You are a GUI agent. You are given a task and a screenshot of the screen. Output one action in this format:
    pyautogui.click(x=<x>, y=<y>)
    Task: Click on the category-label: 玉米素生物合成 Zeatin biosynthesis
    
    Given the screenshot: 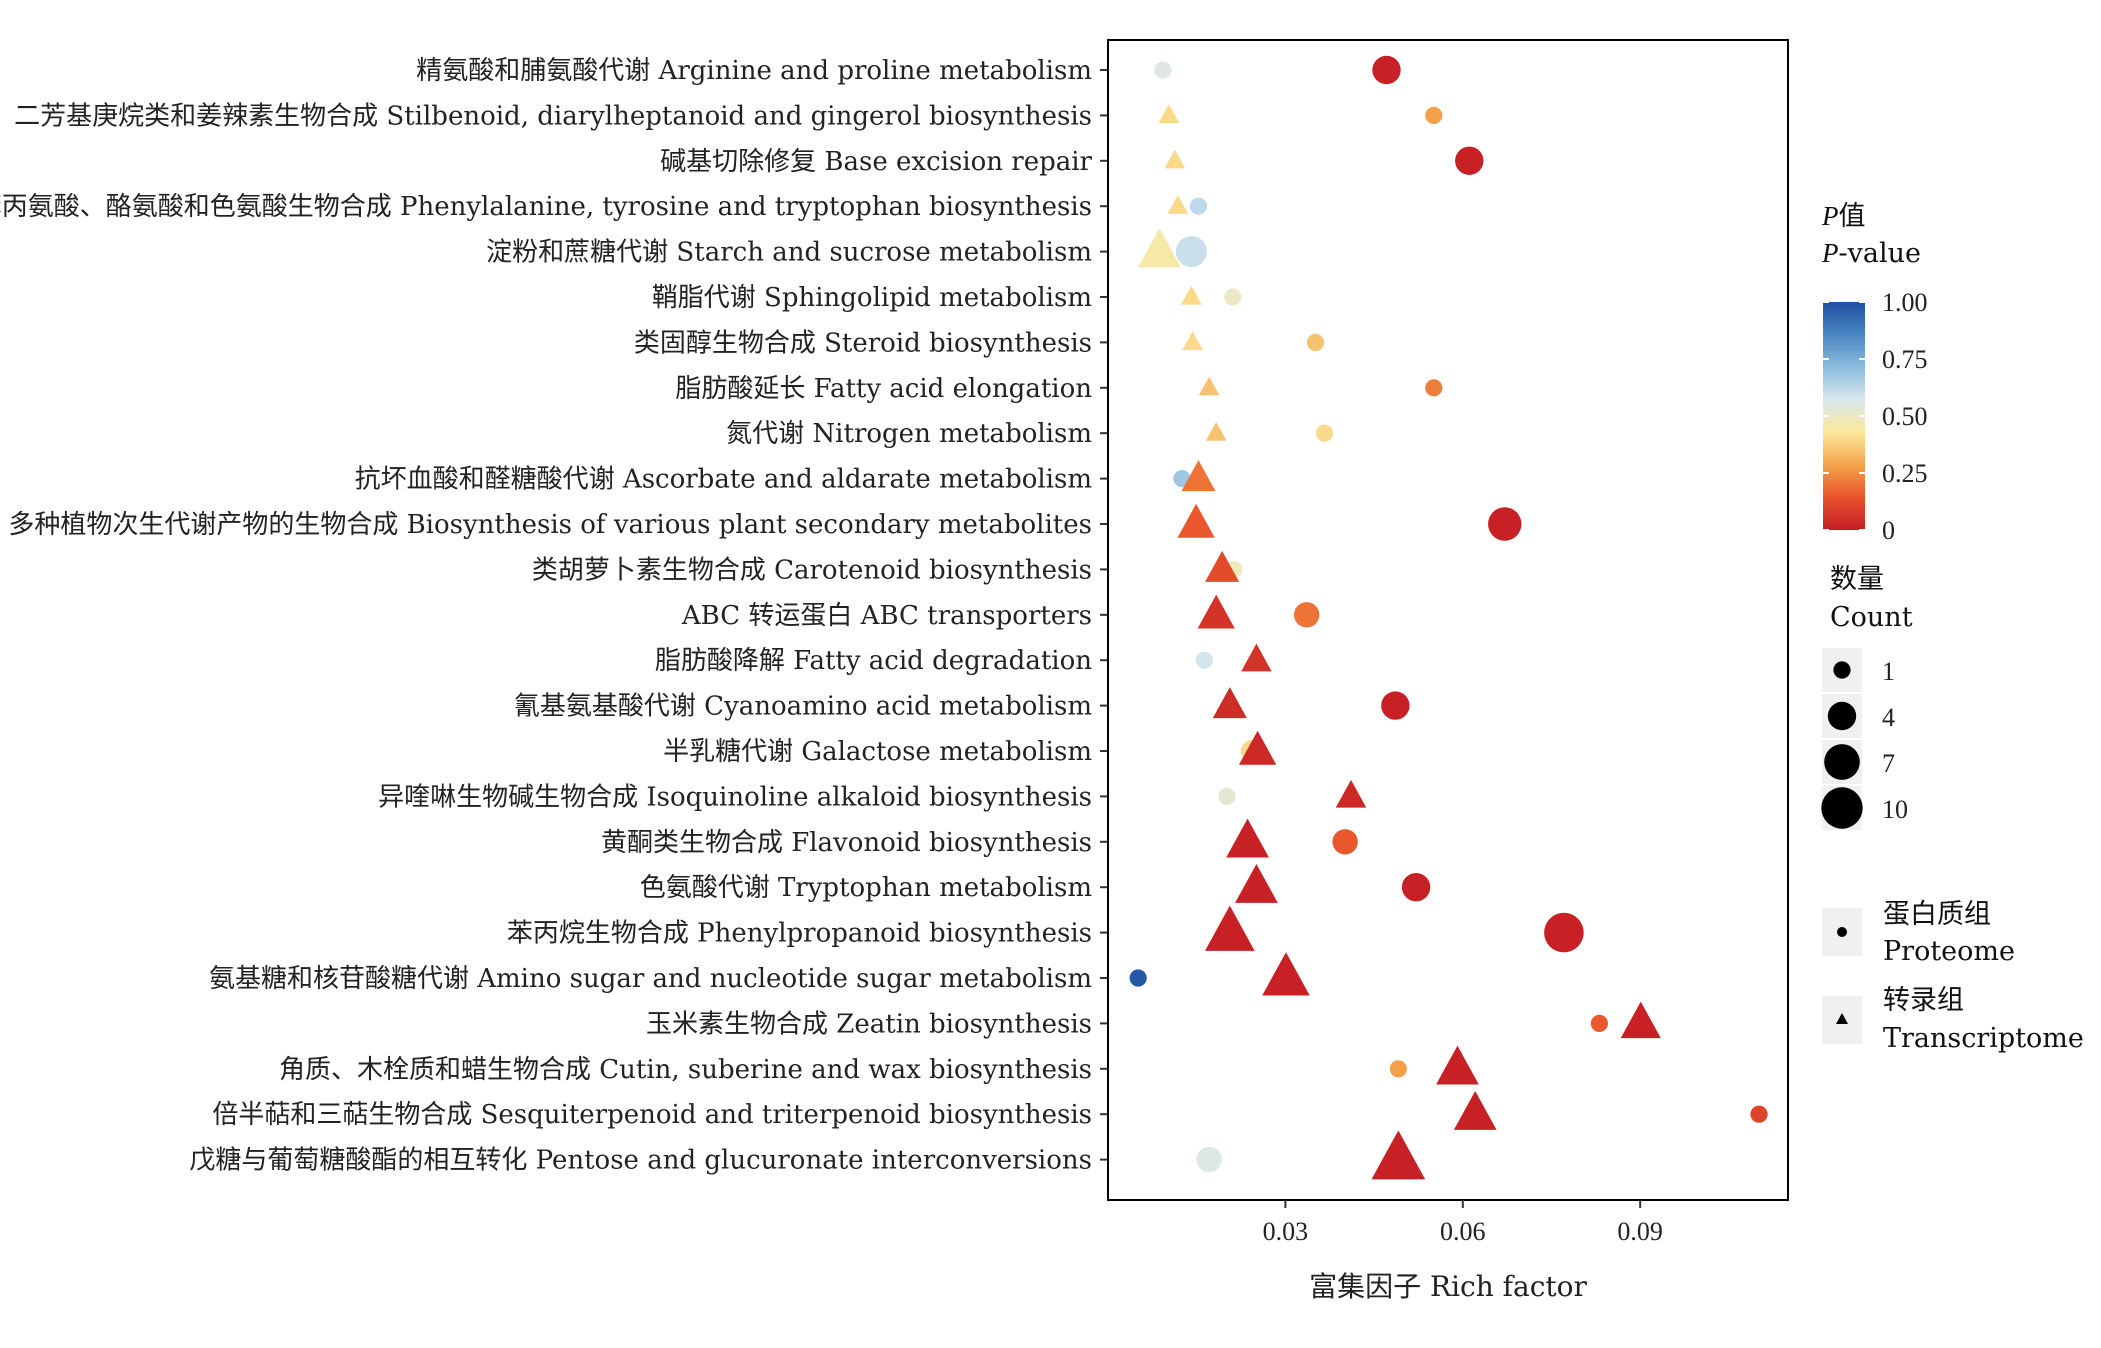 What is the action you would take?
    pyautogui.click(x=869, y=1024)
    